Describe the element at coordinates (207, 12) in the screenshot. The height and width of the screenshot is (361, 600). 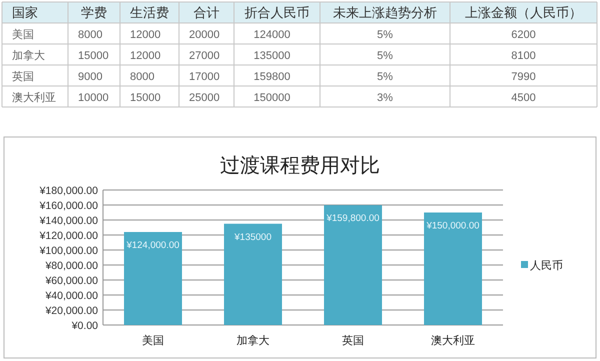
I see `text: 合计` at that location.